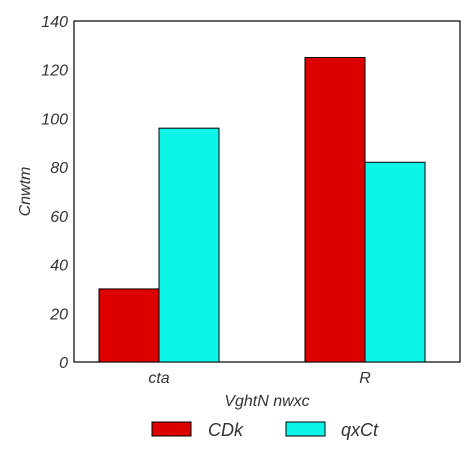 The height and width of the screenshot is (474, 474). What do you see at coordinates (54, 193) in the screenshot?
I see `y-axis-ticks: 0 20 40 60 80 100 120 140` at bounding box center [54, 193].